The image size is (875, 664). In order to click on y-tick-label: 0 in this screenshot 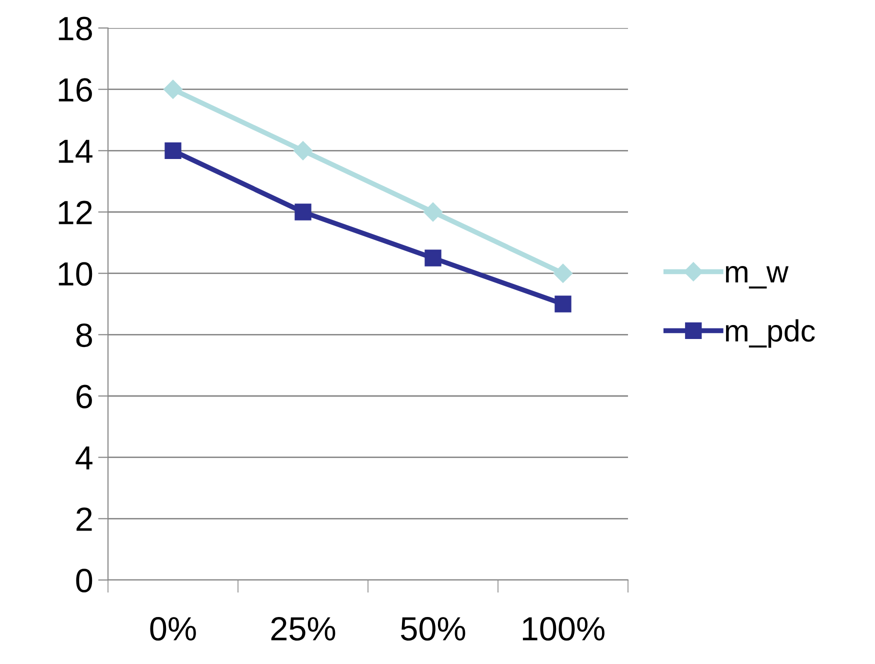, I will do `click(84, 580)`.